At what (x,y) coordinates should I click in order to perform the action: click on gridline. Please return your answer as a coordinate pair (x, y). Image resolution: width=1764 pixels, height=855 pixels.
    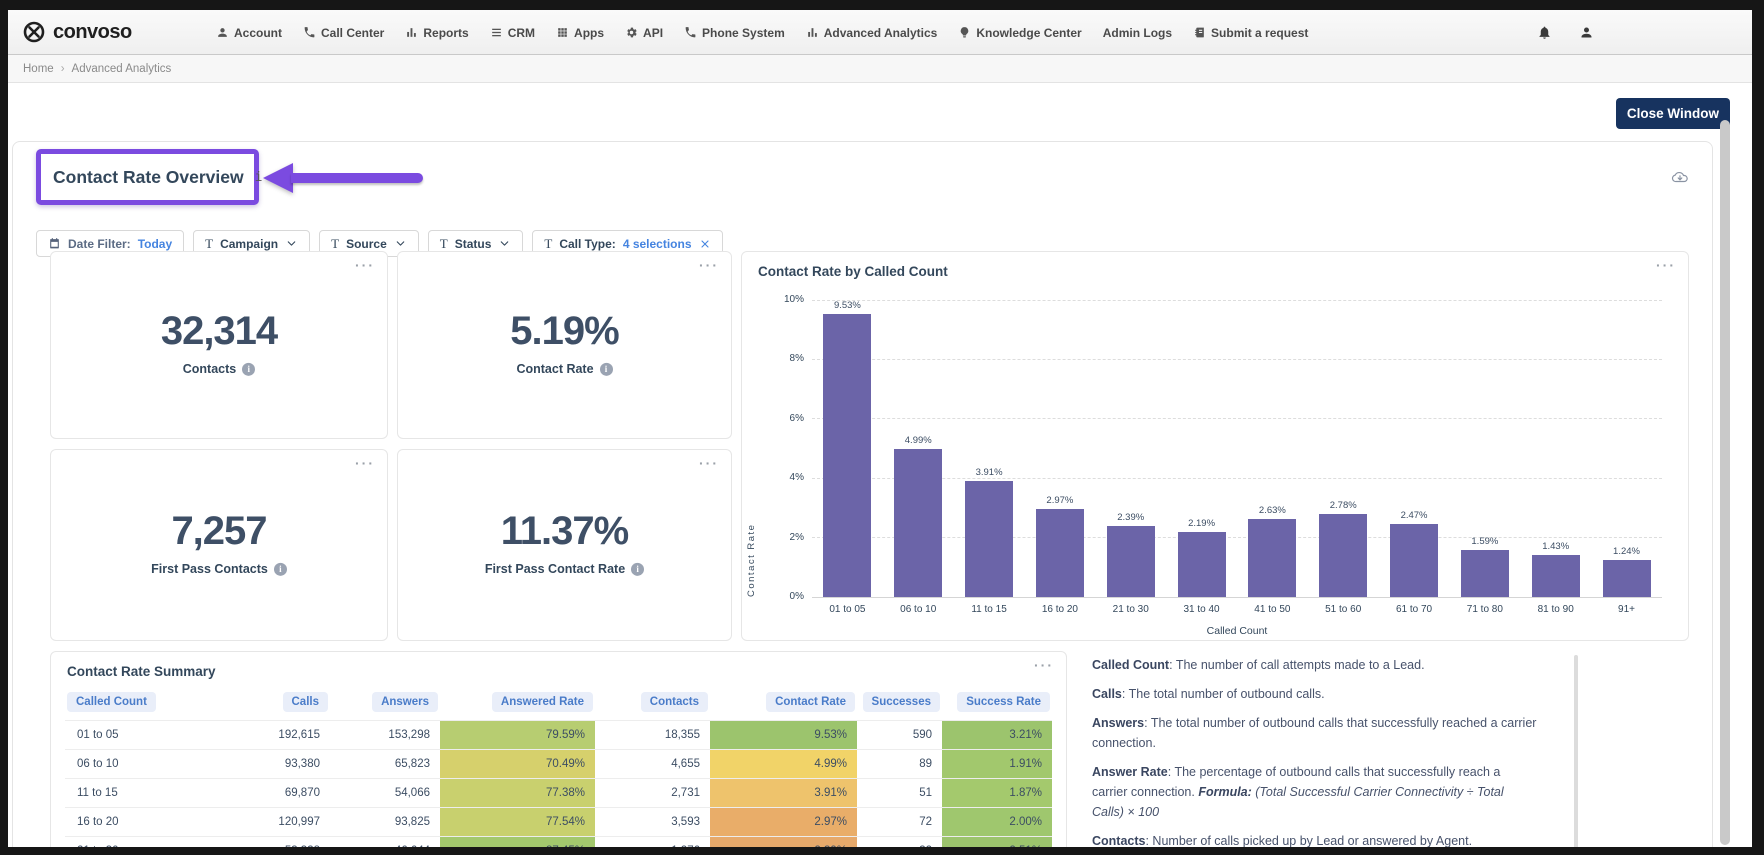
    Looking at the image, I should click on (1237, 300).